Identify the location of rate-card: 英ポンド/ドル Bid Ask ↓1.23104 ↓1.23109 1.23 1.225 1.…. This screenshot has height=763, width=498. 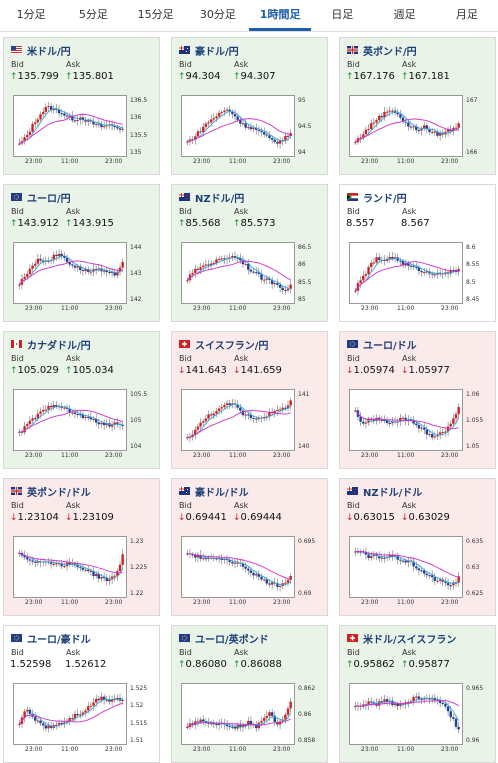
(81, 547).